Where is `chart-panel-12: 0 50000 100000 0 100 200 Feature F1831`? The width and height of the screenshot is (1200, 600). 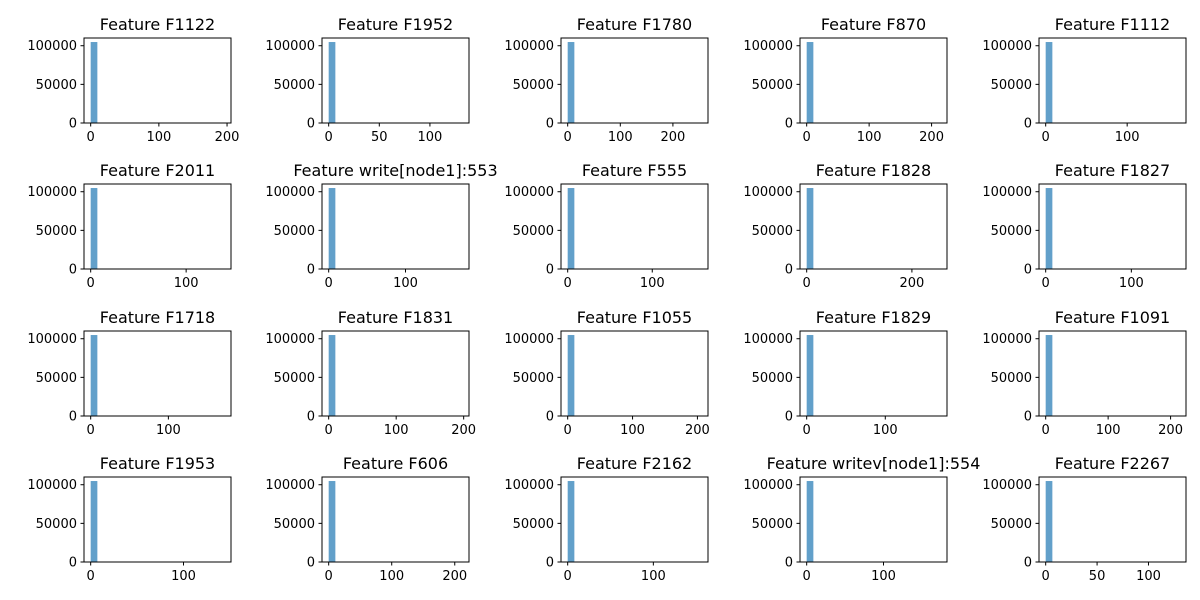
chart-panel-12: 0 50000 100000 0 100 200 Feature F1831 is located at coordinates (370, 373).